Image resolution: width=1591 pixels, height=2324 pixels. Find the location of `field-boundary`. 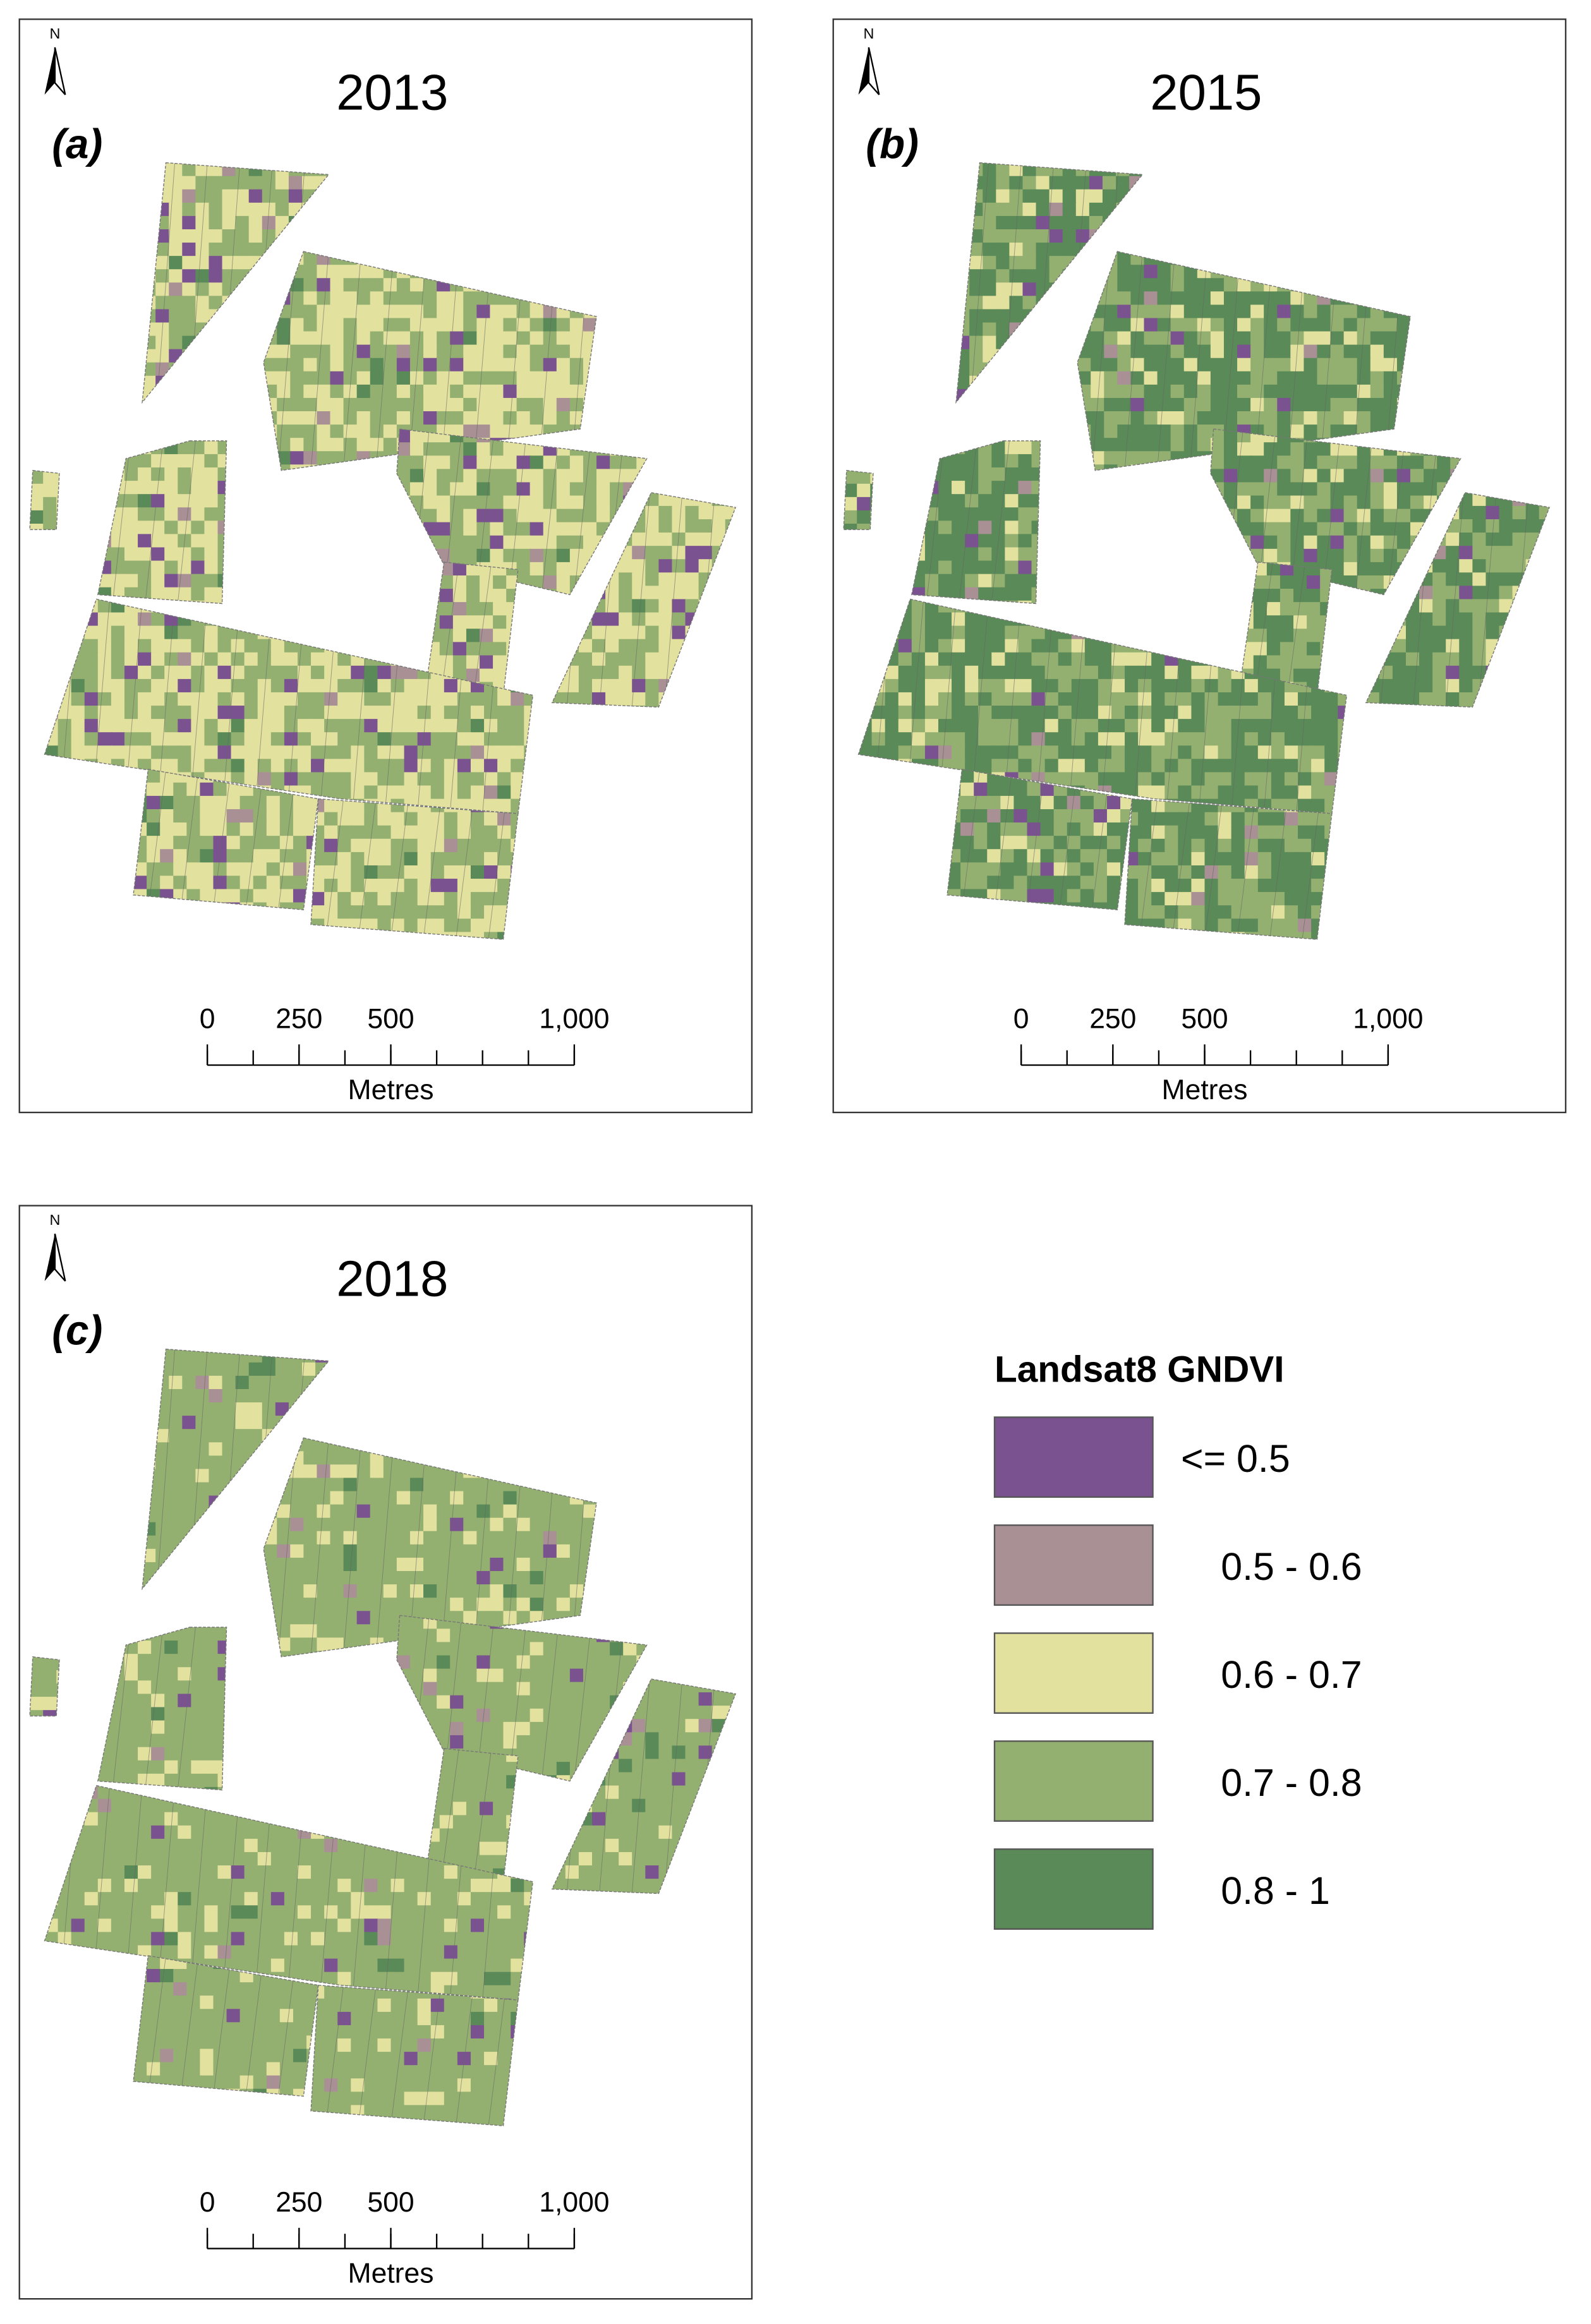

field-boundary is located at coordinates (482, 628).